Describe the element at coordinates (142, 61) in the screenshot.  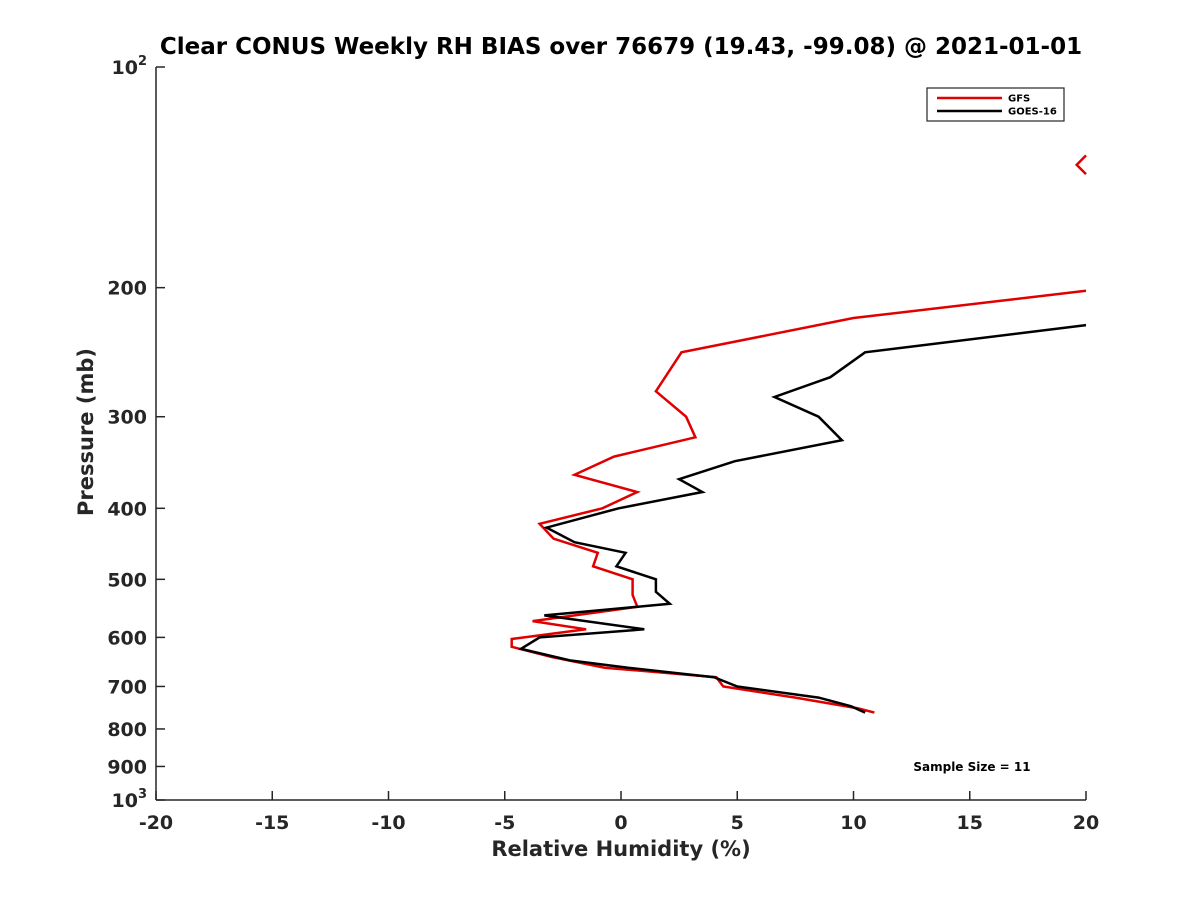
I see `y-tick-exponent: 2` at that location.